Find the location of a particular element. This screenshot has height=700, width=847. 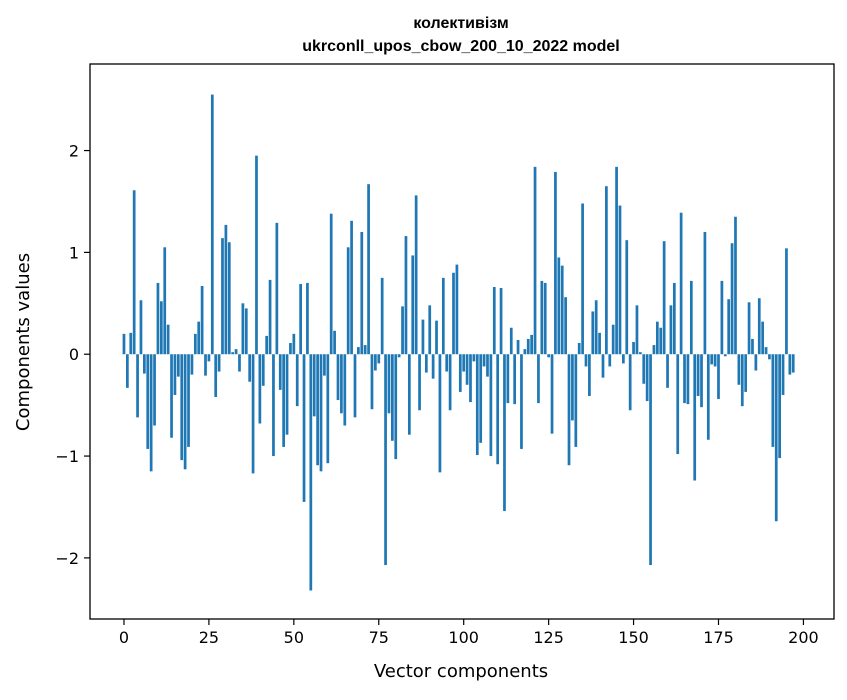

y-axis: −2 −1 0 1 2 is located at coordinates (72, 355).